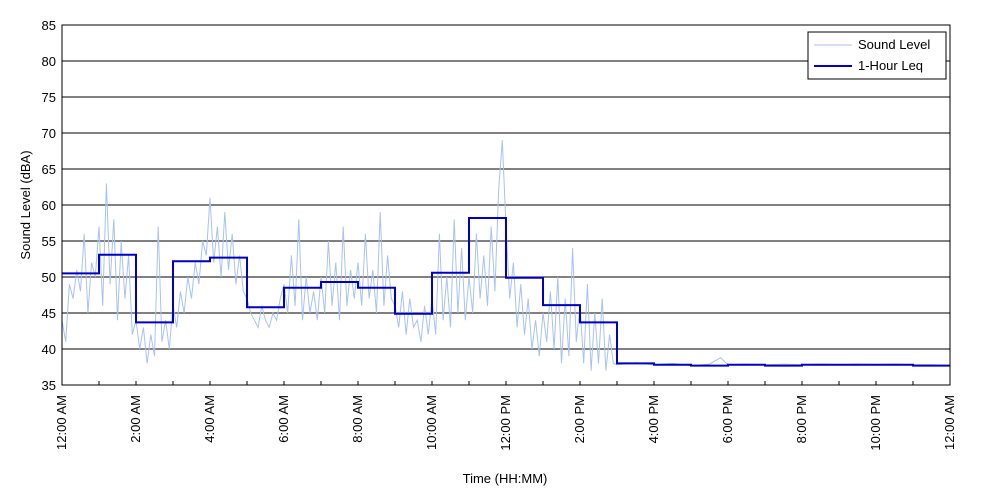 This screenshot has width=1000, height=500. What do you see at coordinates (49, 25) in the screenshot?
I see `y-tick-label: 85` at bounding box center [49, 25].